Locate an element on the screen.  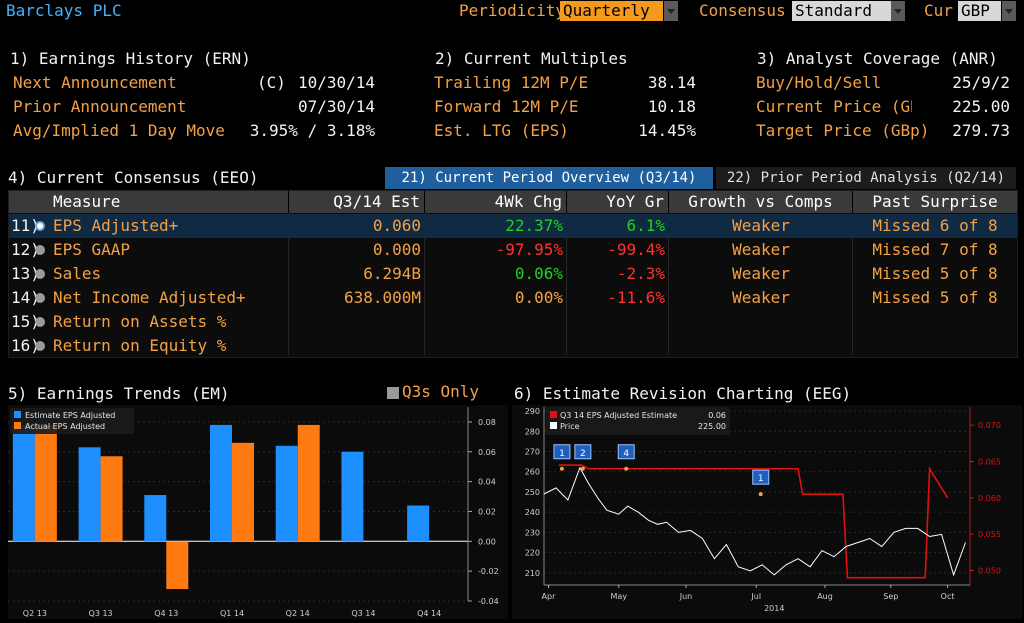
page-title: Barclays PLC is located at coordinates (64, 10).